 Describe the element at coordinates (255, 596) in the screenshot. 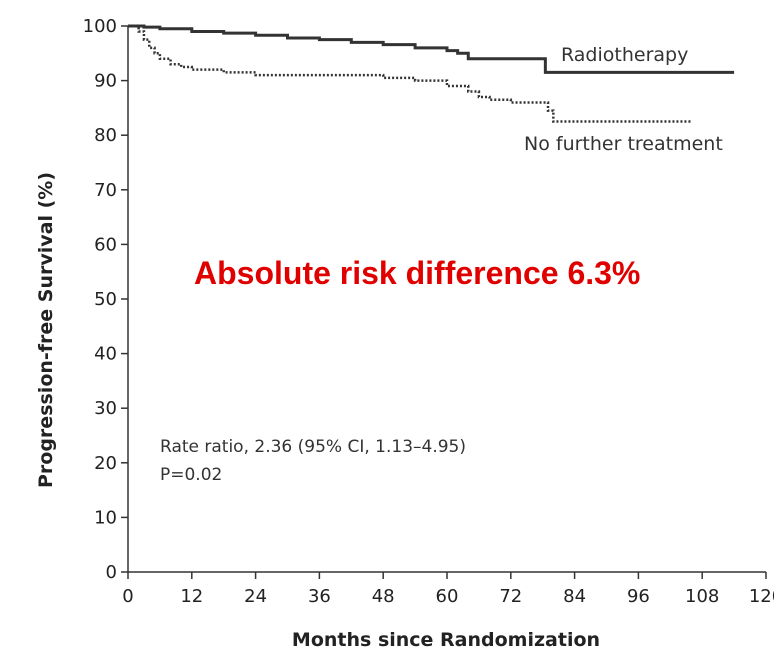

I see `x-tick-label: 24` at that location.